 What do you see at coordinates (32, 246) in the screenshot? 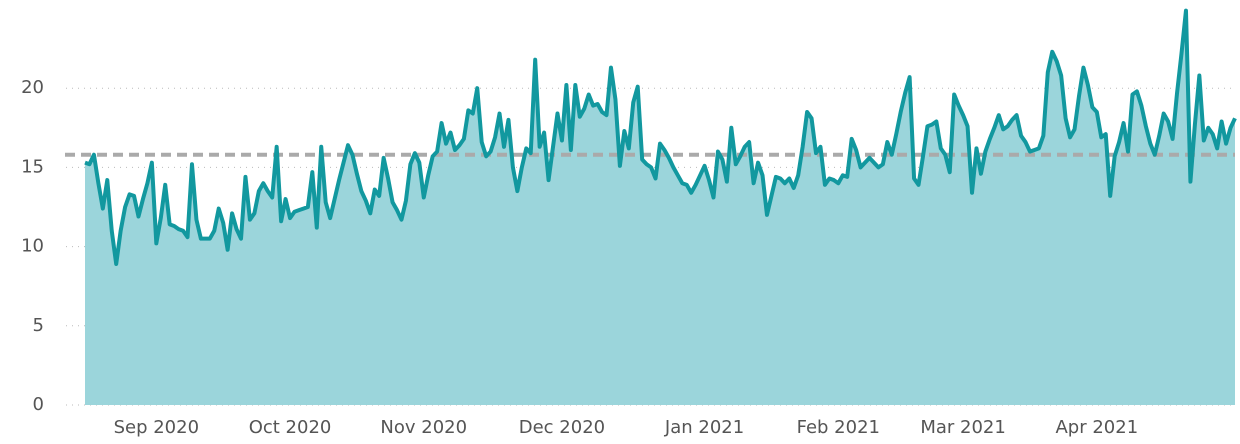
I see `y-tick-label: 10` at bounding box center [32, 246].